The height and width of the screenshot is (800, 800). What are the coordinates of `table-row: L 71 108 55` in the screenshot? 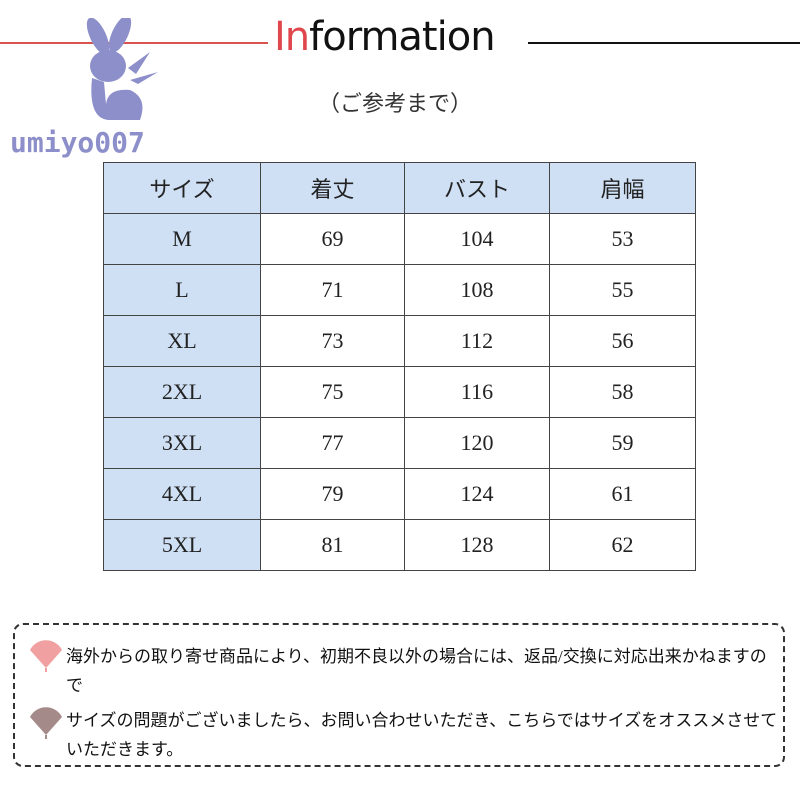 It's located at (399, 290).